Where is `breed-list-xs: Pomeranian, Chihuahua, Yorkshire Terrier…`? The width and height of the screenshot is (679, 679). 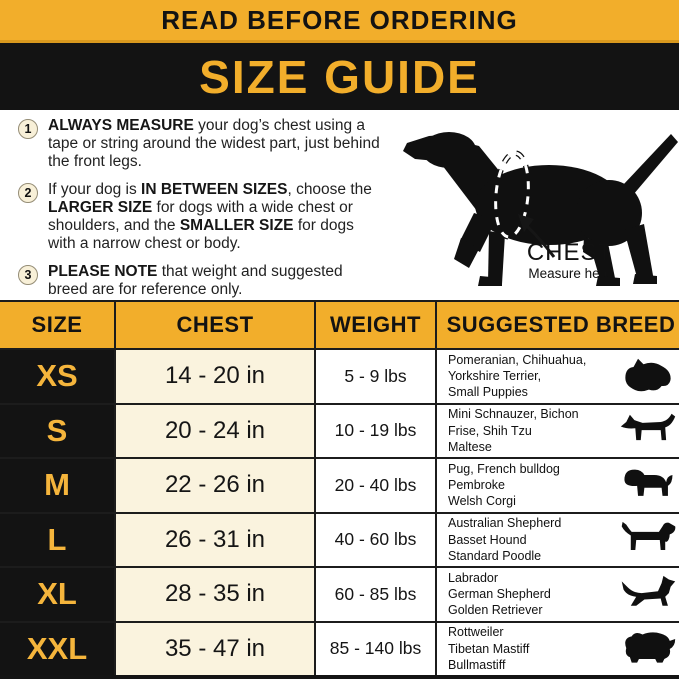
breed-list-xs: Pomeranian, Chihuahua, Yorkshire Terrier… is located at coordinates (517, 376).